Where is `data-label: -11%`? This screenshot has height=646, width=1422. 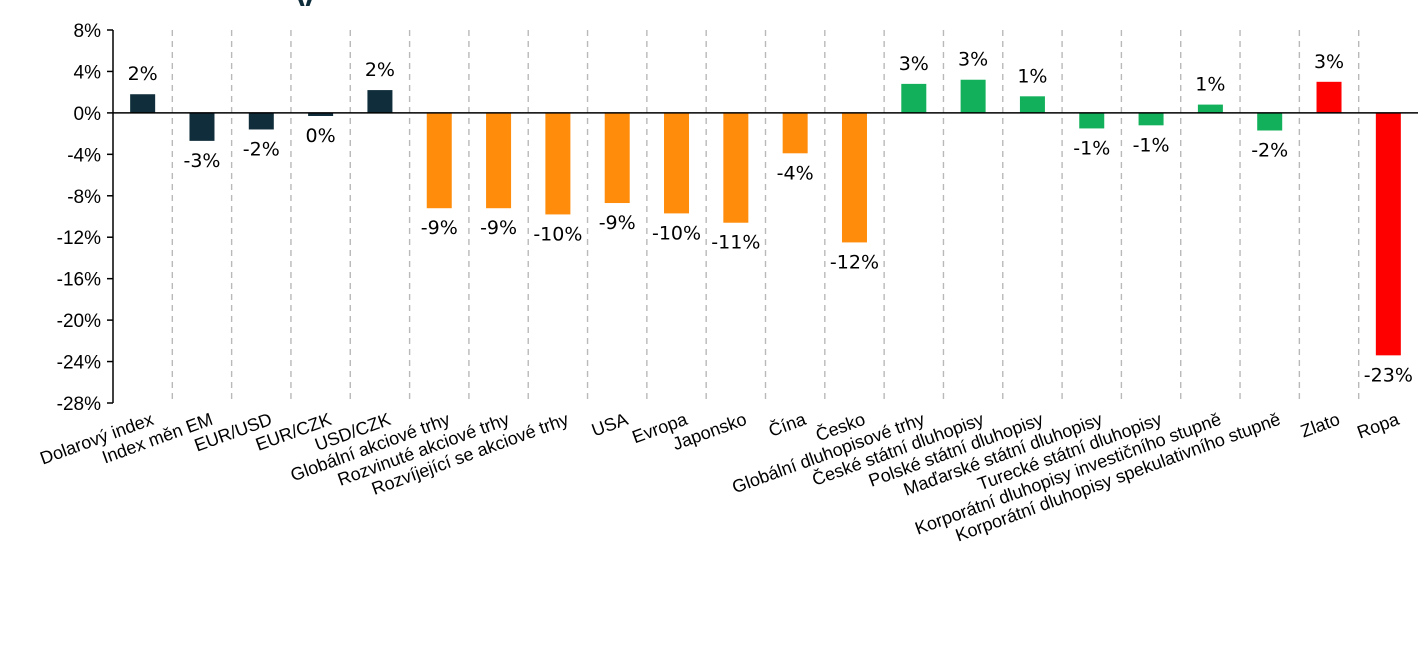 data-label: -11% is located at coordinates (735, 243).